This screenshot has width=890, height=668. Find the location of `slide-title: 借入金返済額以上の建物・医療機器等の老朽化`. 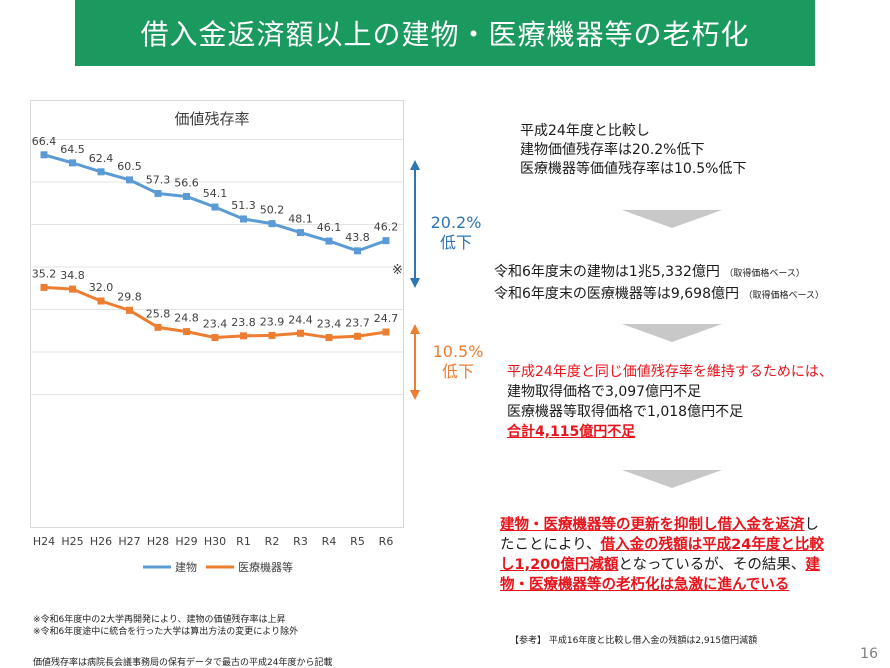

slide-title: 借入金返済額以上の建物・医療機器等の老朽化 is located at coordinates (445, 34).